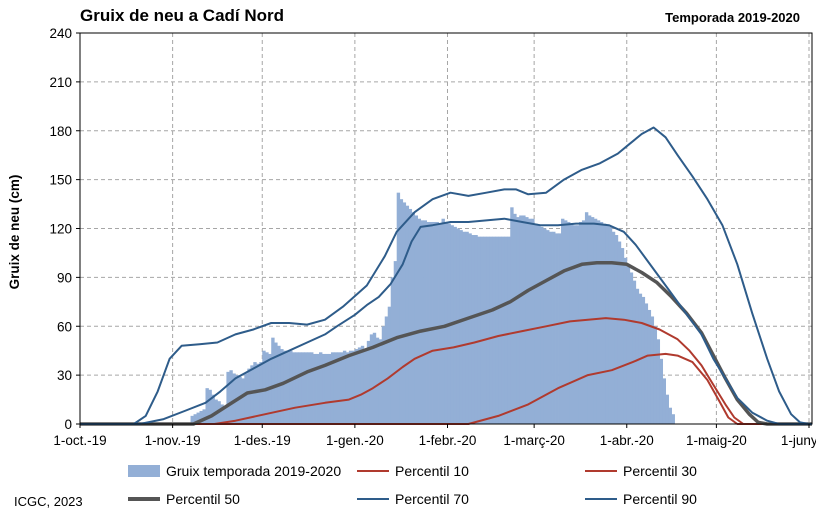 This screenshot has width=816, height=524. Describe the element at coordinates (798, 440) in the screenshot. I see `x-tick-label: 1-juny-20` at that location.